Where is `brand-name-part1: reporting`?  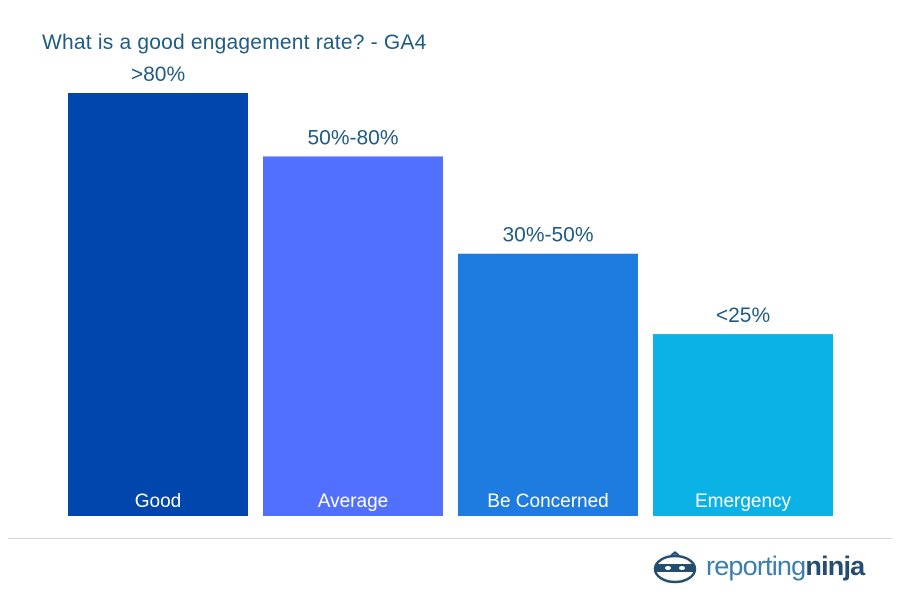 brand-name-part1: reporting is located at coordinates (756, 566).